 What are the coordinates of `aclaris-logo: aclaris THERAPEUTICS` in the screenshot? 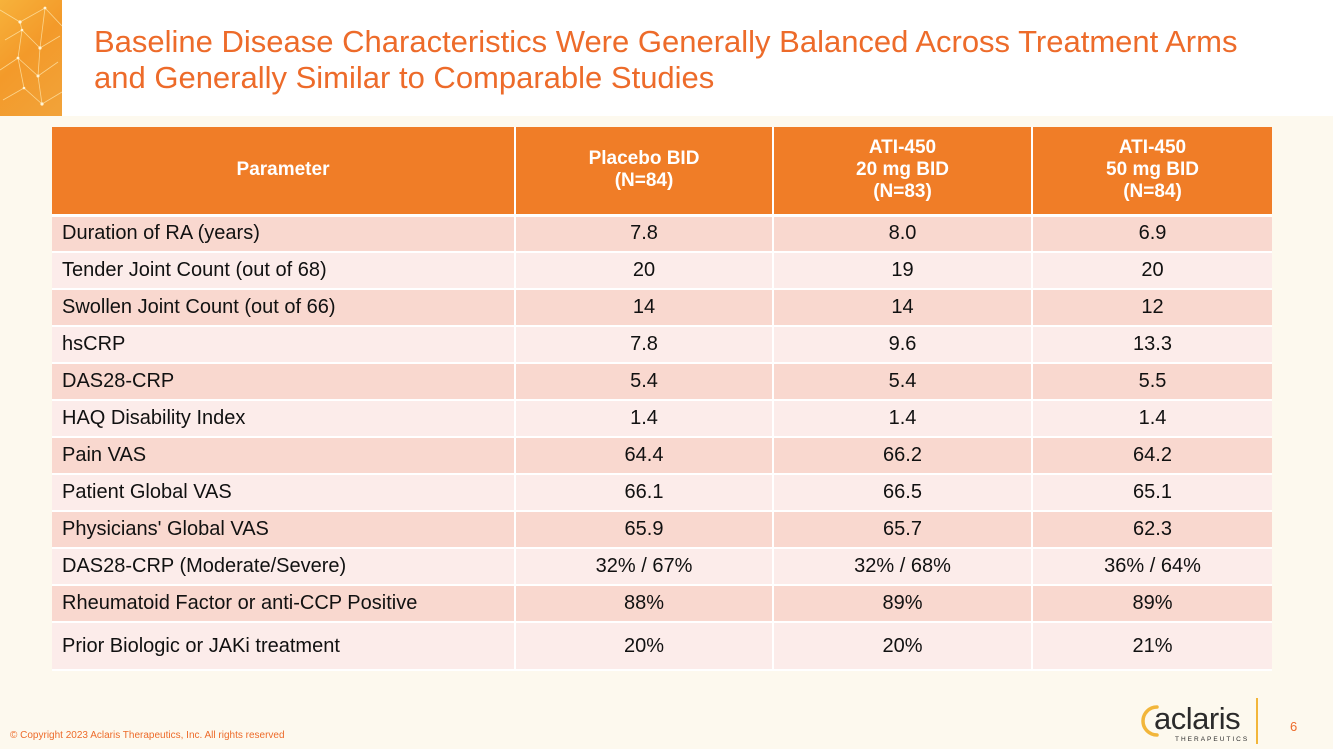 It's located at (1195, 723).